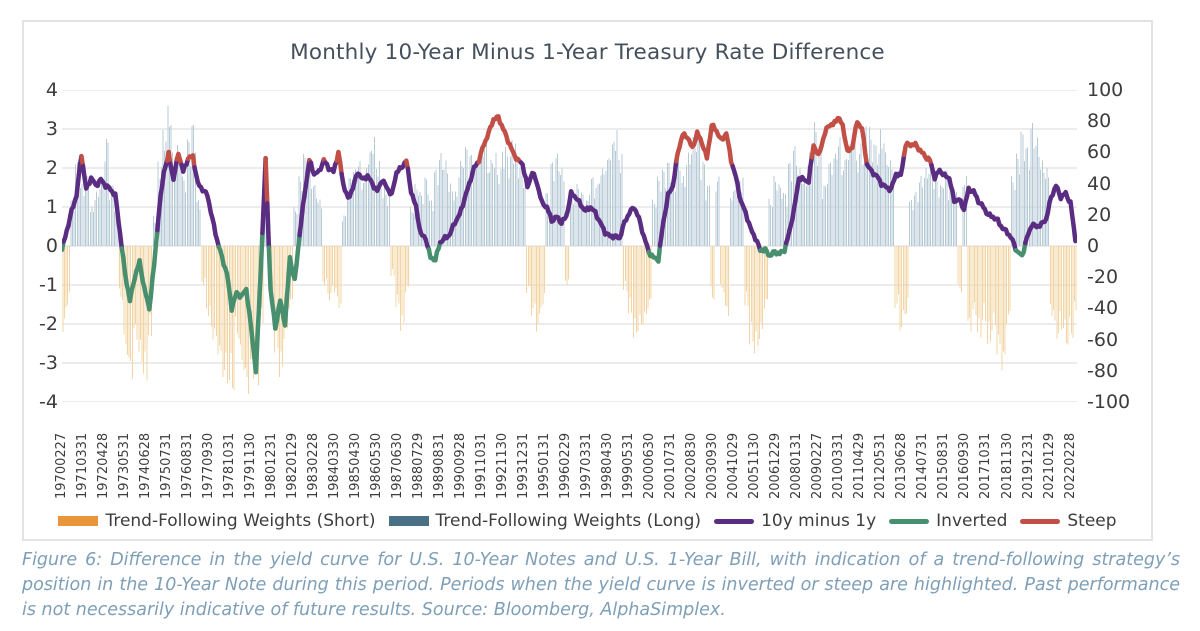 The image size is (1200, 631). What do you see at coordinates (1028, 465) in the screenshot?
I see `x-axis-tick: 20191231` at bounding box center [1028, 465].